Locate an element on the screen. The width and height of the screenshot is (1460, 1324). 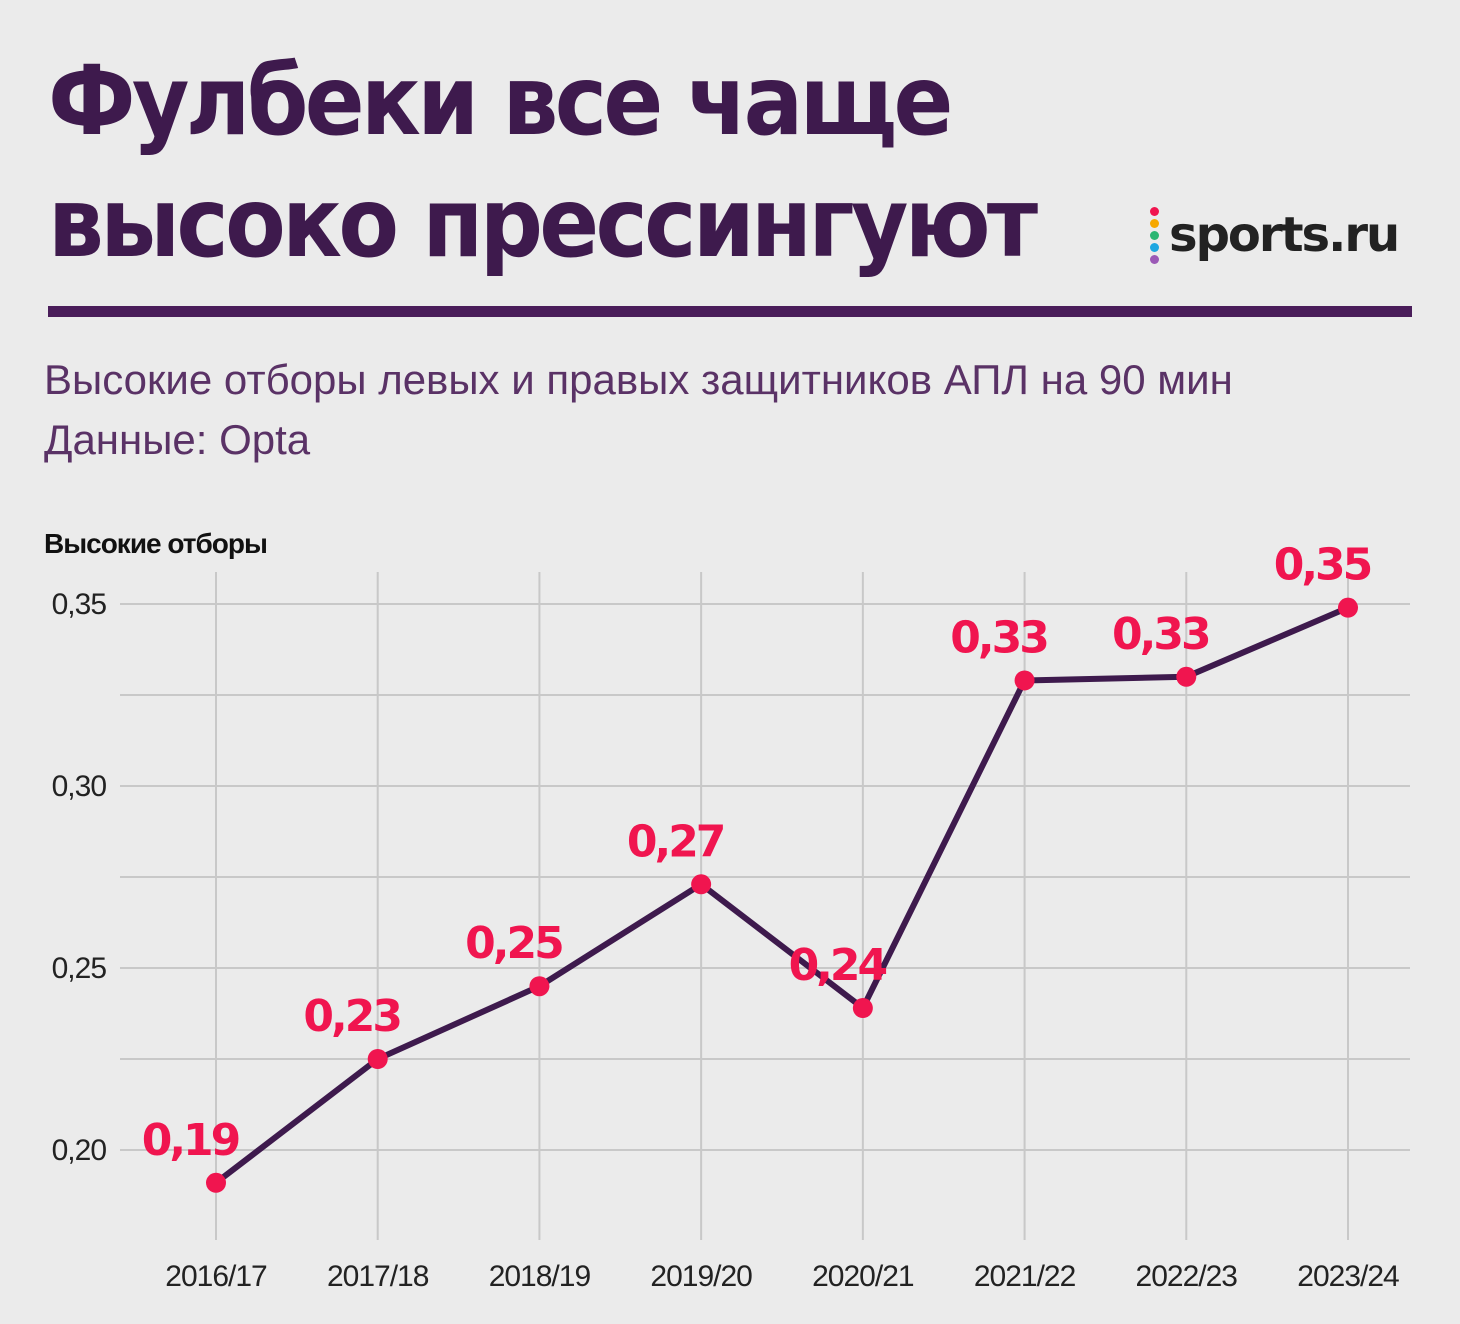
logo-dots-icon is located at coordinates (1154, 235).